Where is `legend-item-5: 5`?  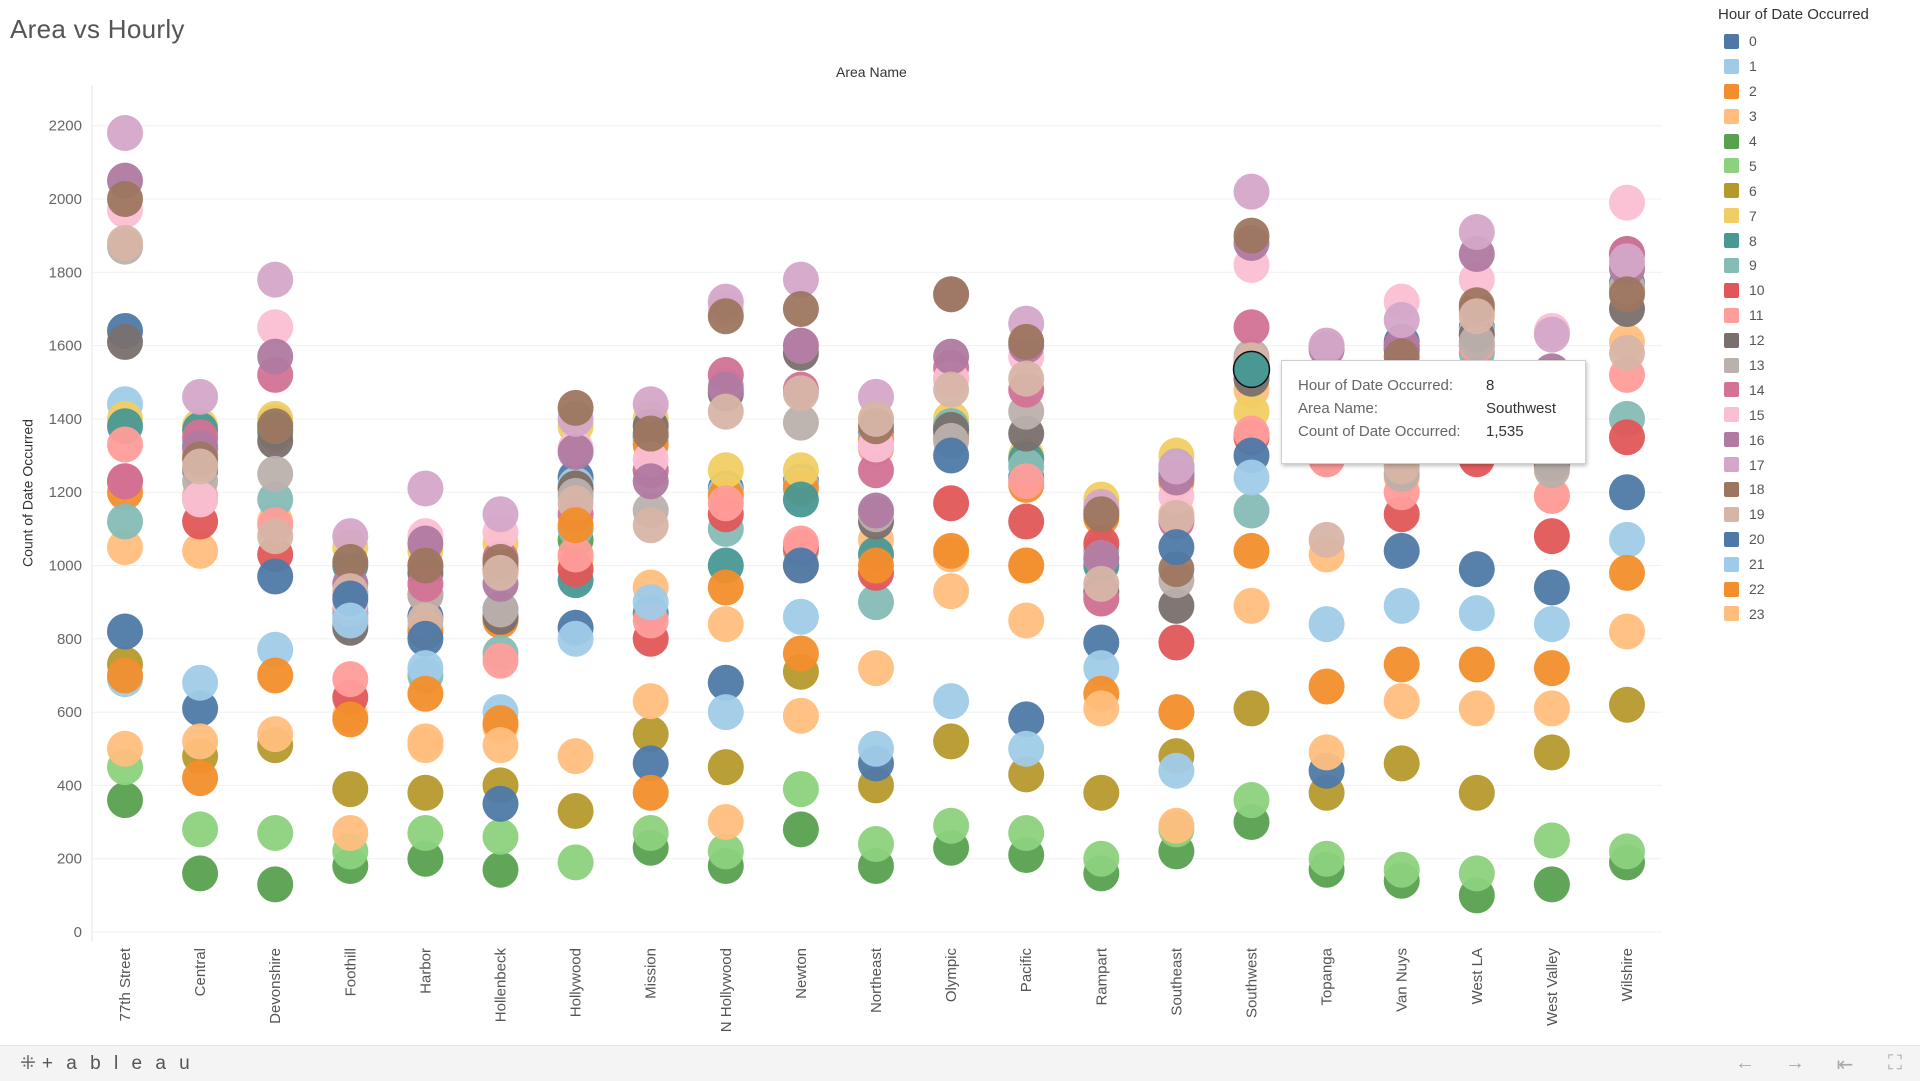 legend-item-5: 5 is located at coordinates (1818, 165).